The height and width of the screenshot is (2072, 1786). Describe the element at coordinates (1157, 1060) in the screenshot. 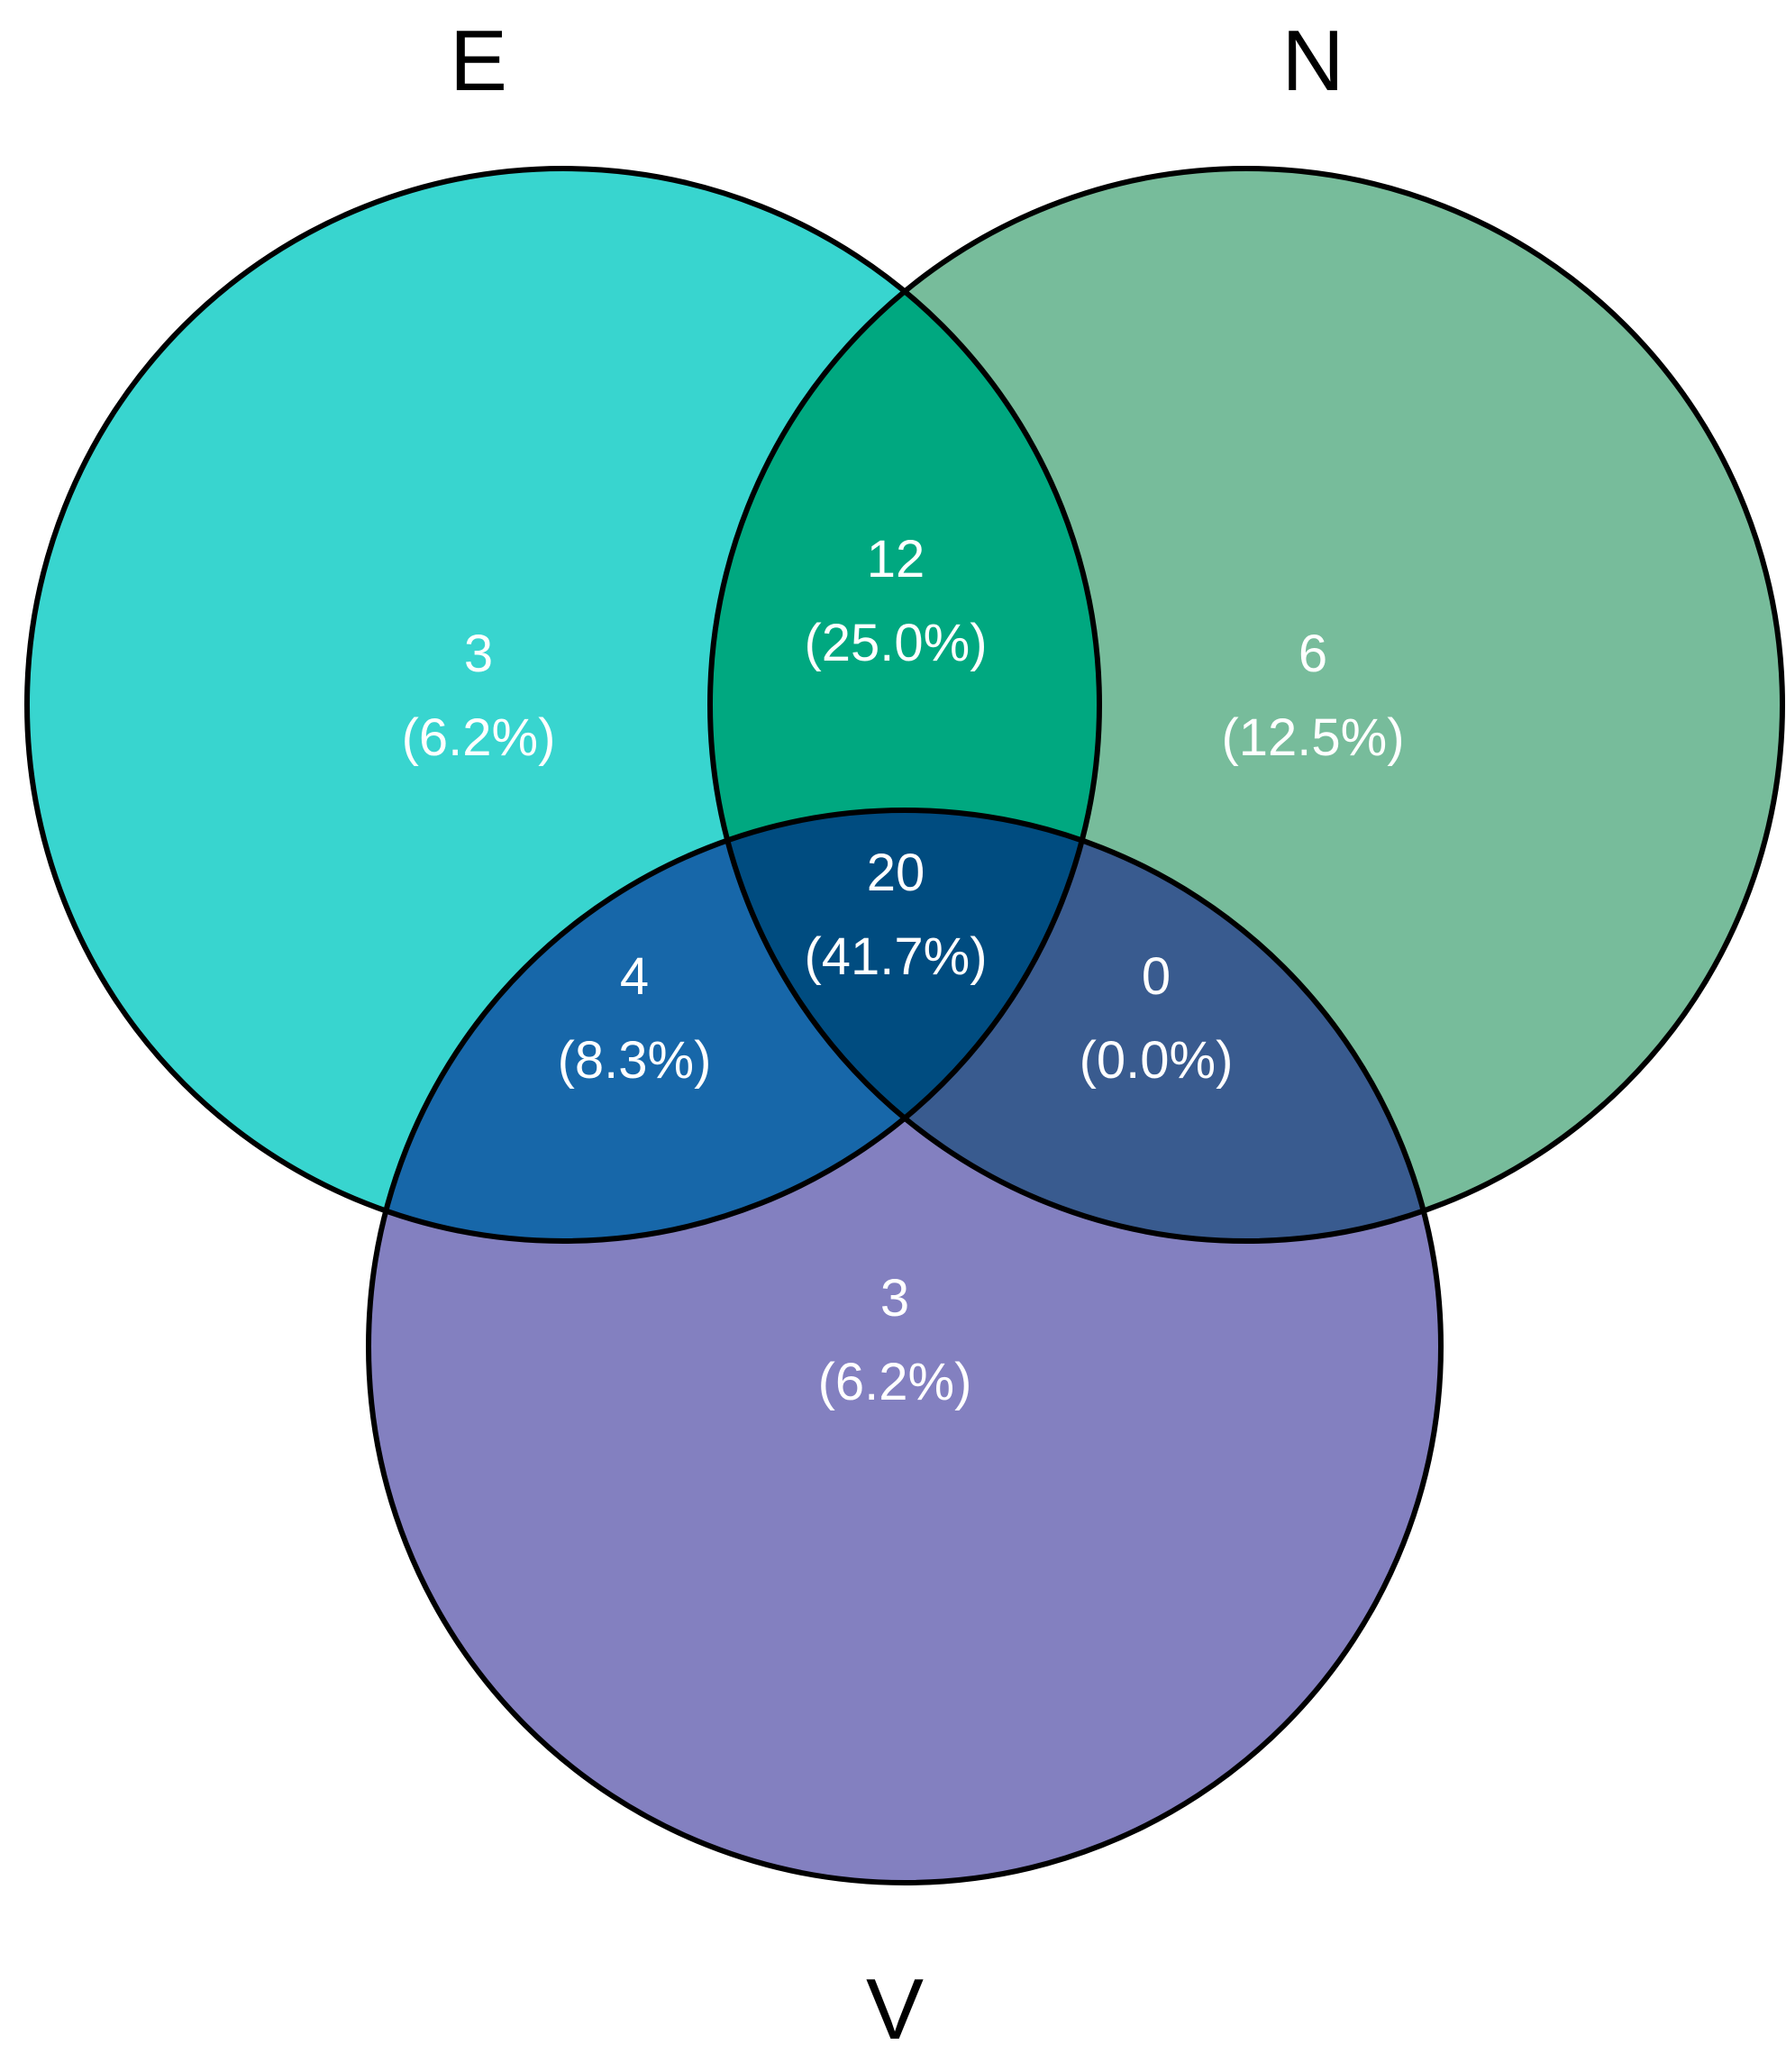

I see `region-percent-n-v: (0.0%)` at that location.